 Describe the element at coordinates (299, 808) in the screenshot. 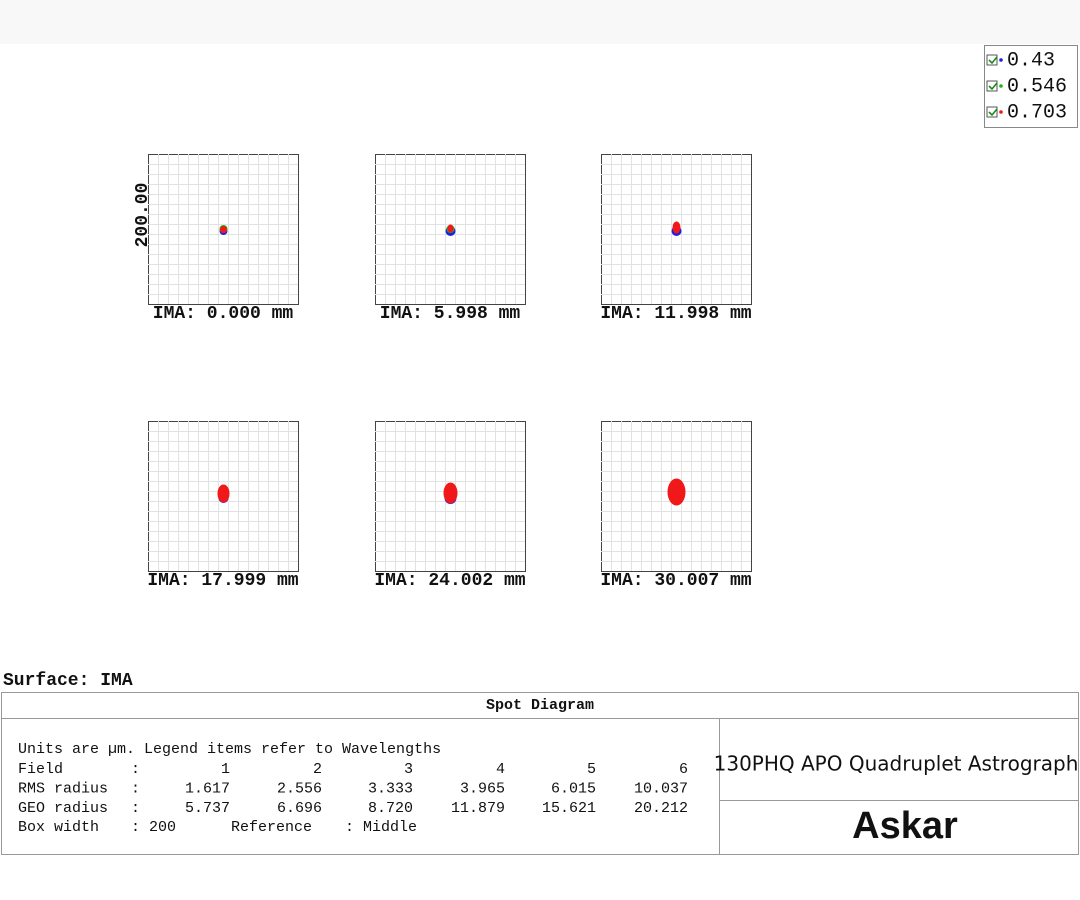

I see `cell: 6.696` at that location.